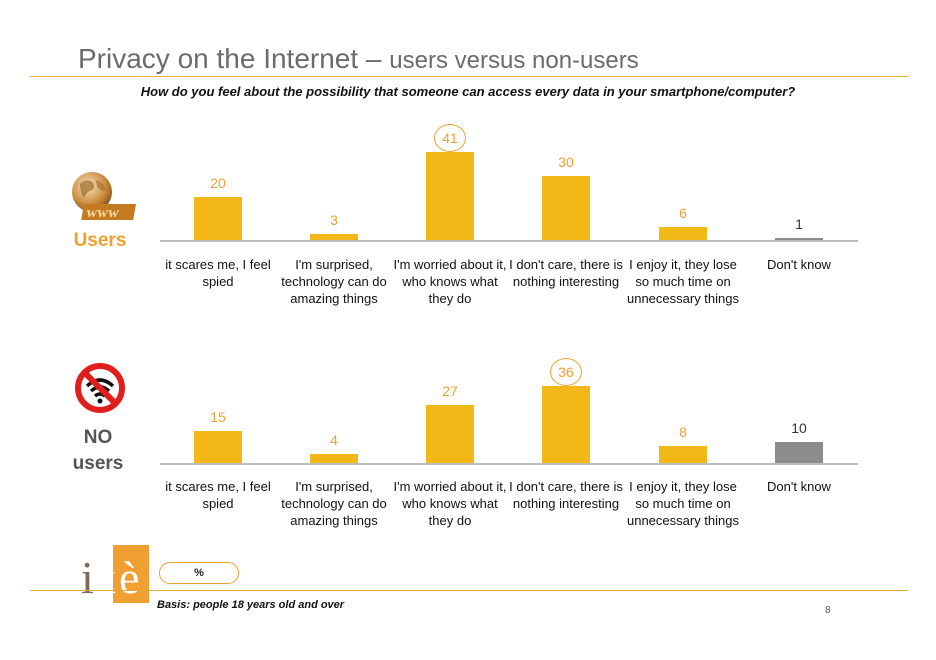 This screenshot has height=660, width=936. What do you see at coordinates (129, 577) in the screenshot?
I see `svg-text: è` at bounding box center [129, 577].